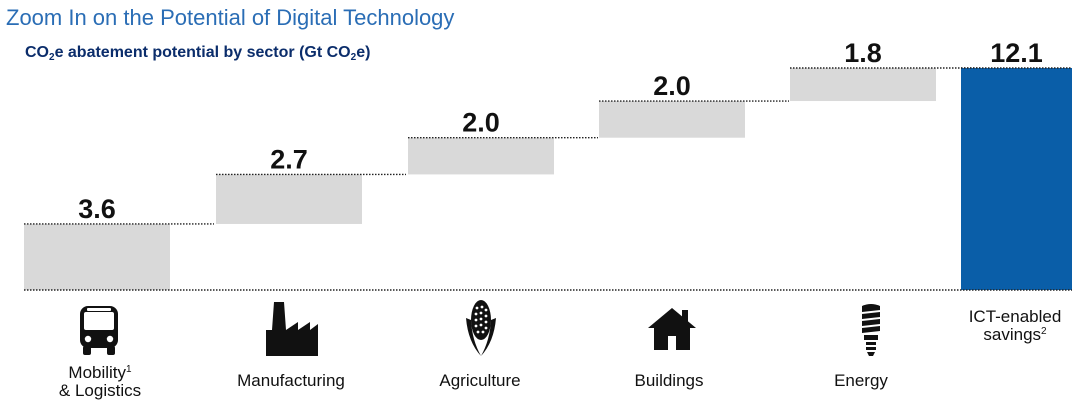 The height and width of the screenshot is (405, 1080). What do you see at coordinates (672, 329) in the screenshot?
I see `house-icon` at bounding box center [672, 329].